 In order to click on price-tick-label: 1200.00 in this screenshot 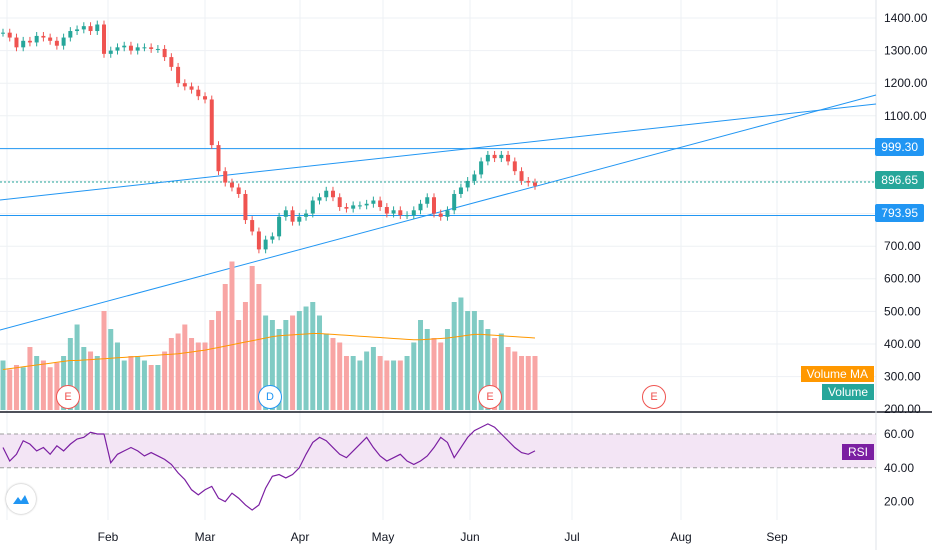, I will do `click(906, 83)`.